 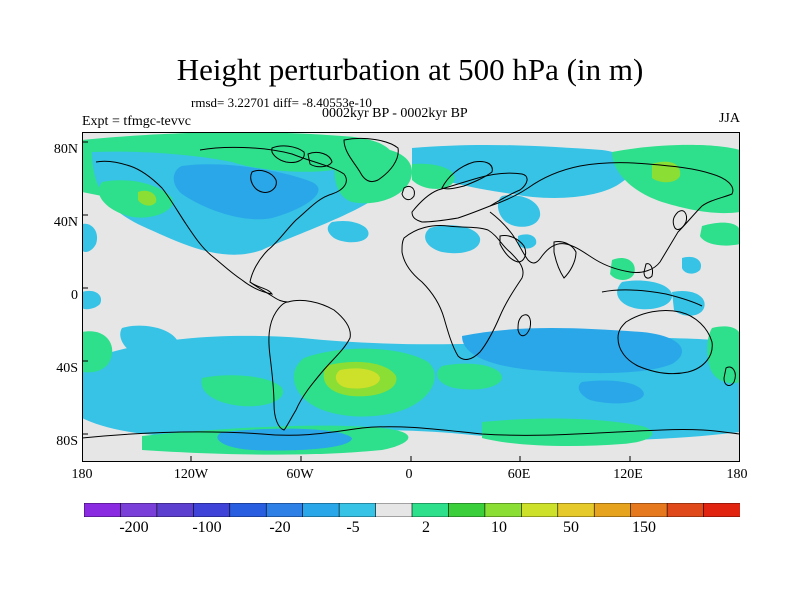 What do you see at coordinates (74, 295) in the screenshot?
I see `lat-tick-label: 0` at bounding box center [74, 295].